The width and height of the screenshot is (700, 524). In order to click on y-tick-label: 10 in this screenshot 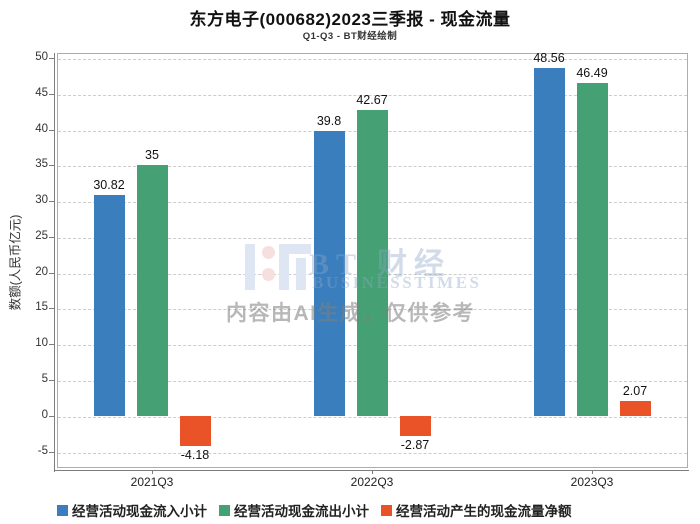, I will do `click(41, 343)`.